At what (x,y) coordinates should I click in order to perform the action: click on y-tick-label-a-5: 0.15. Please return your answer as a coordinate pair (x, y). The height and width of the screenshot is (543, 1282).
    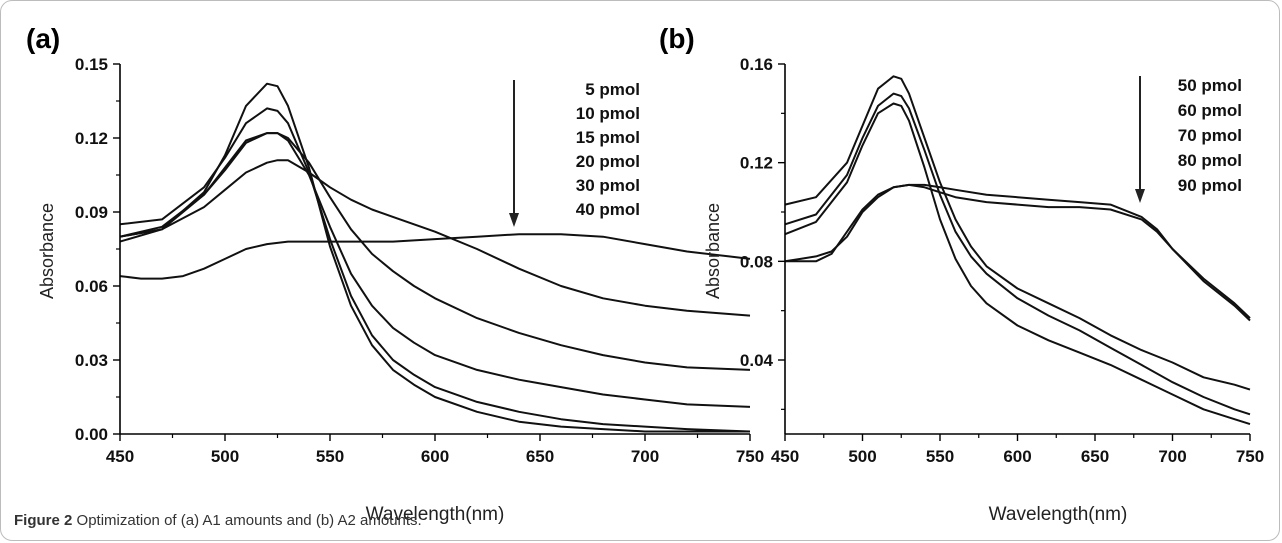
    Looking at the image, I should click on (91, 64).